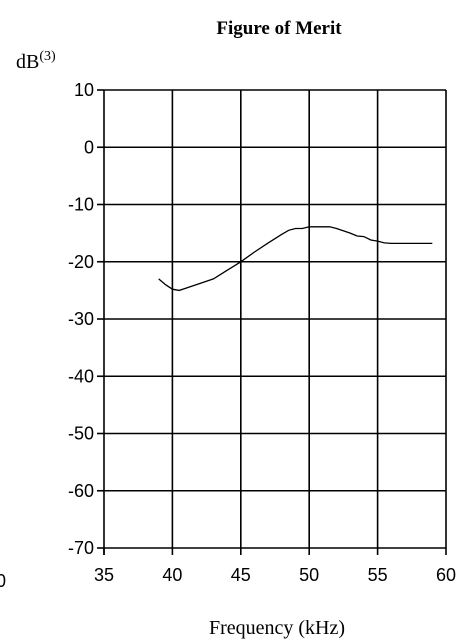 This screenshot has width=474, height=642. I want to click on y-tick-label: -70, so click(81, 548).